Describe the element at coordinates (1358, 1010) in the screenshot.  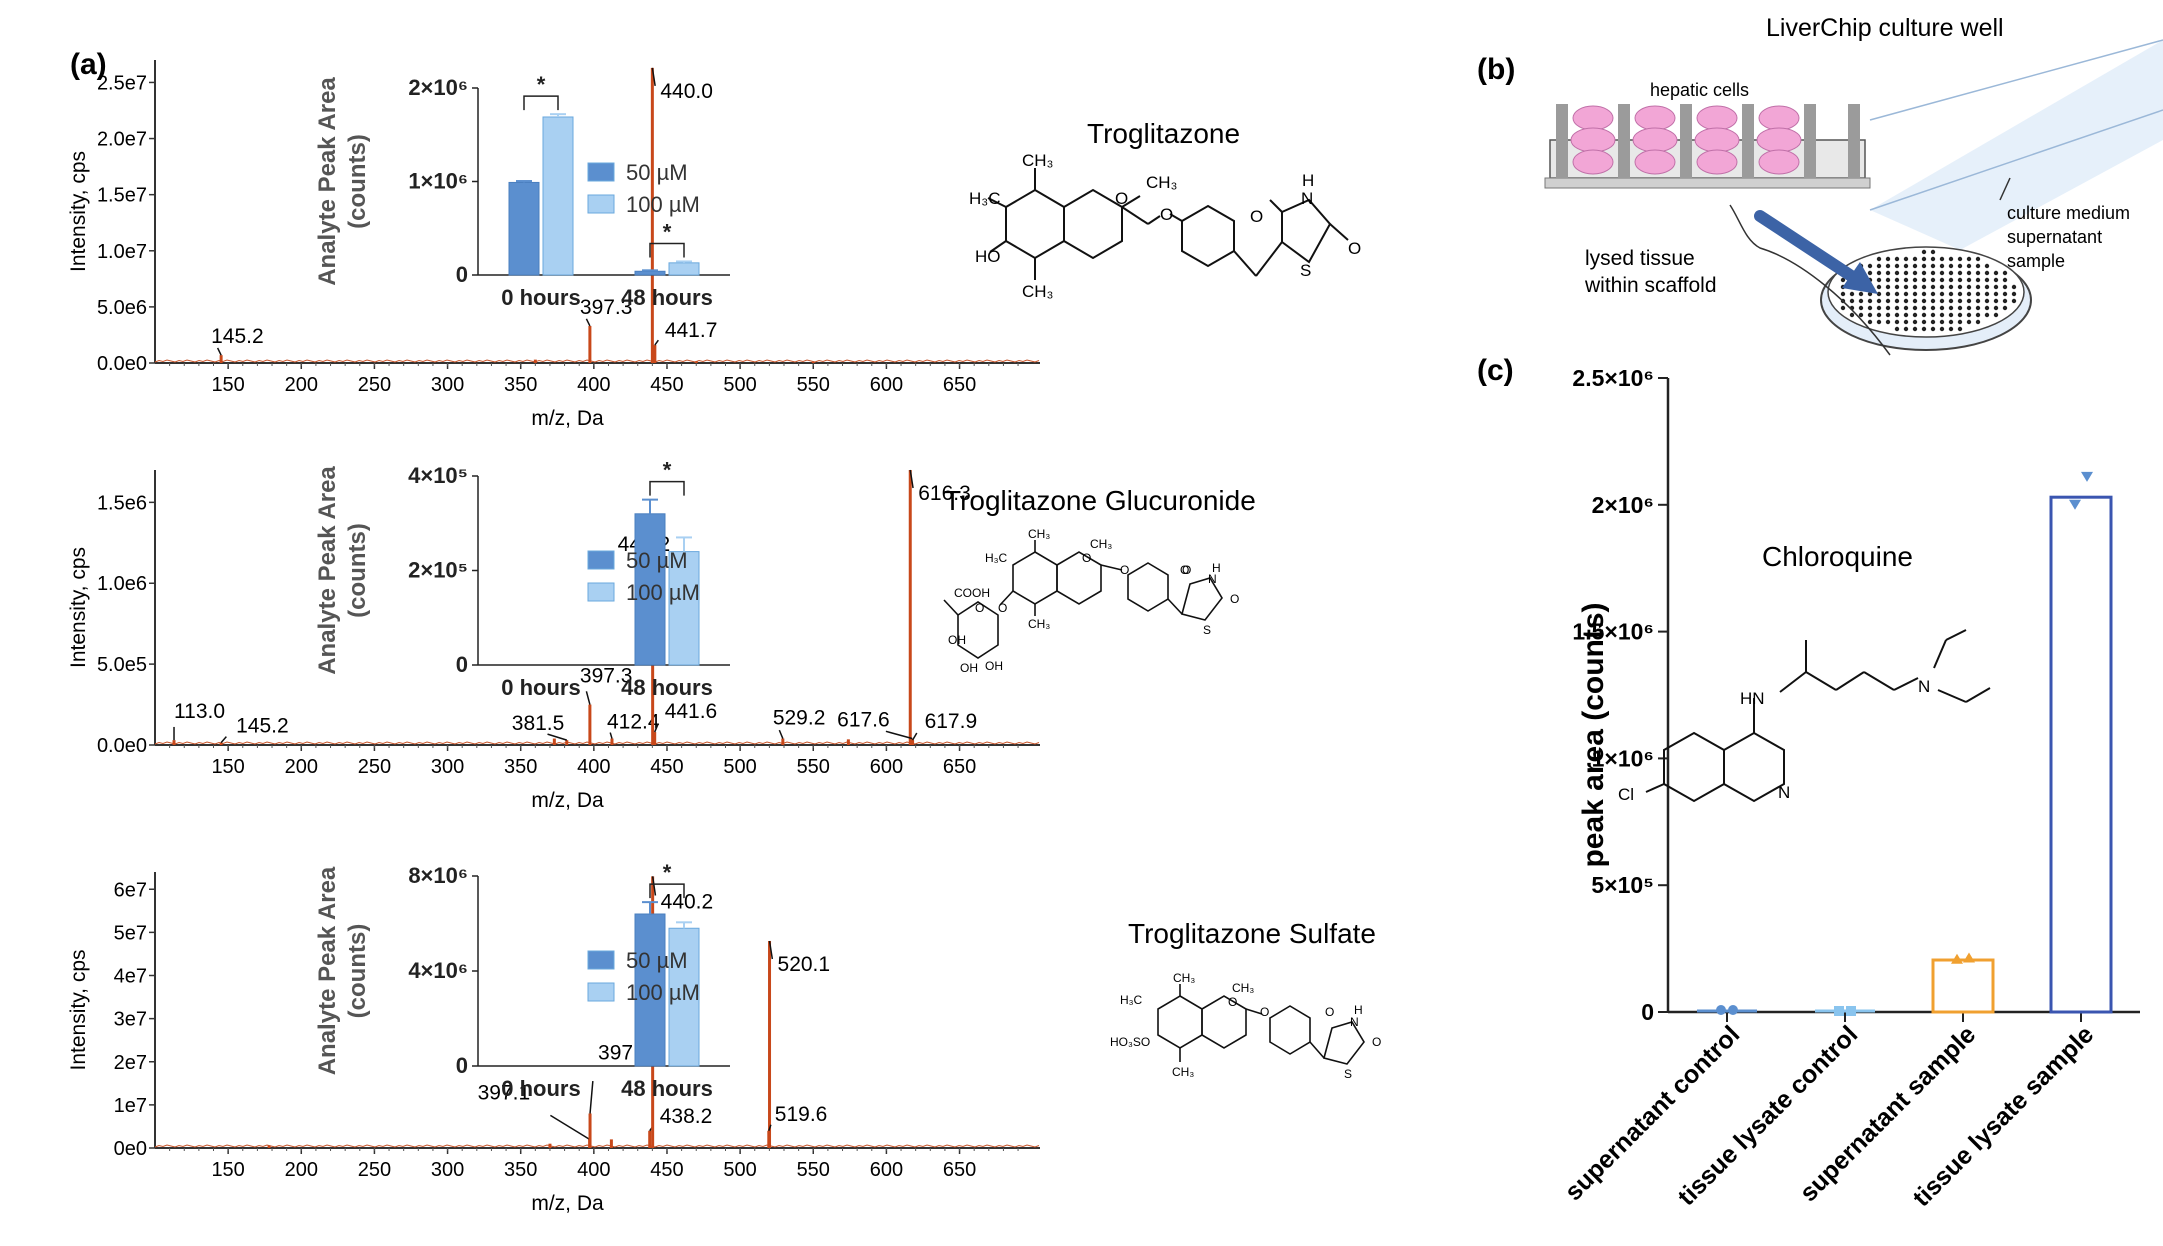
I see `svg-text: H` at that location.